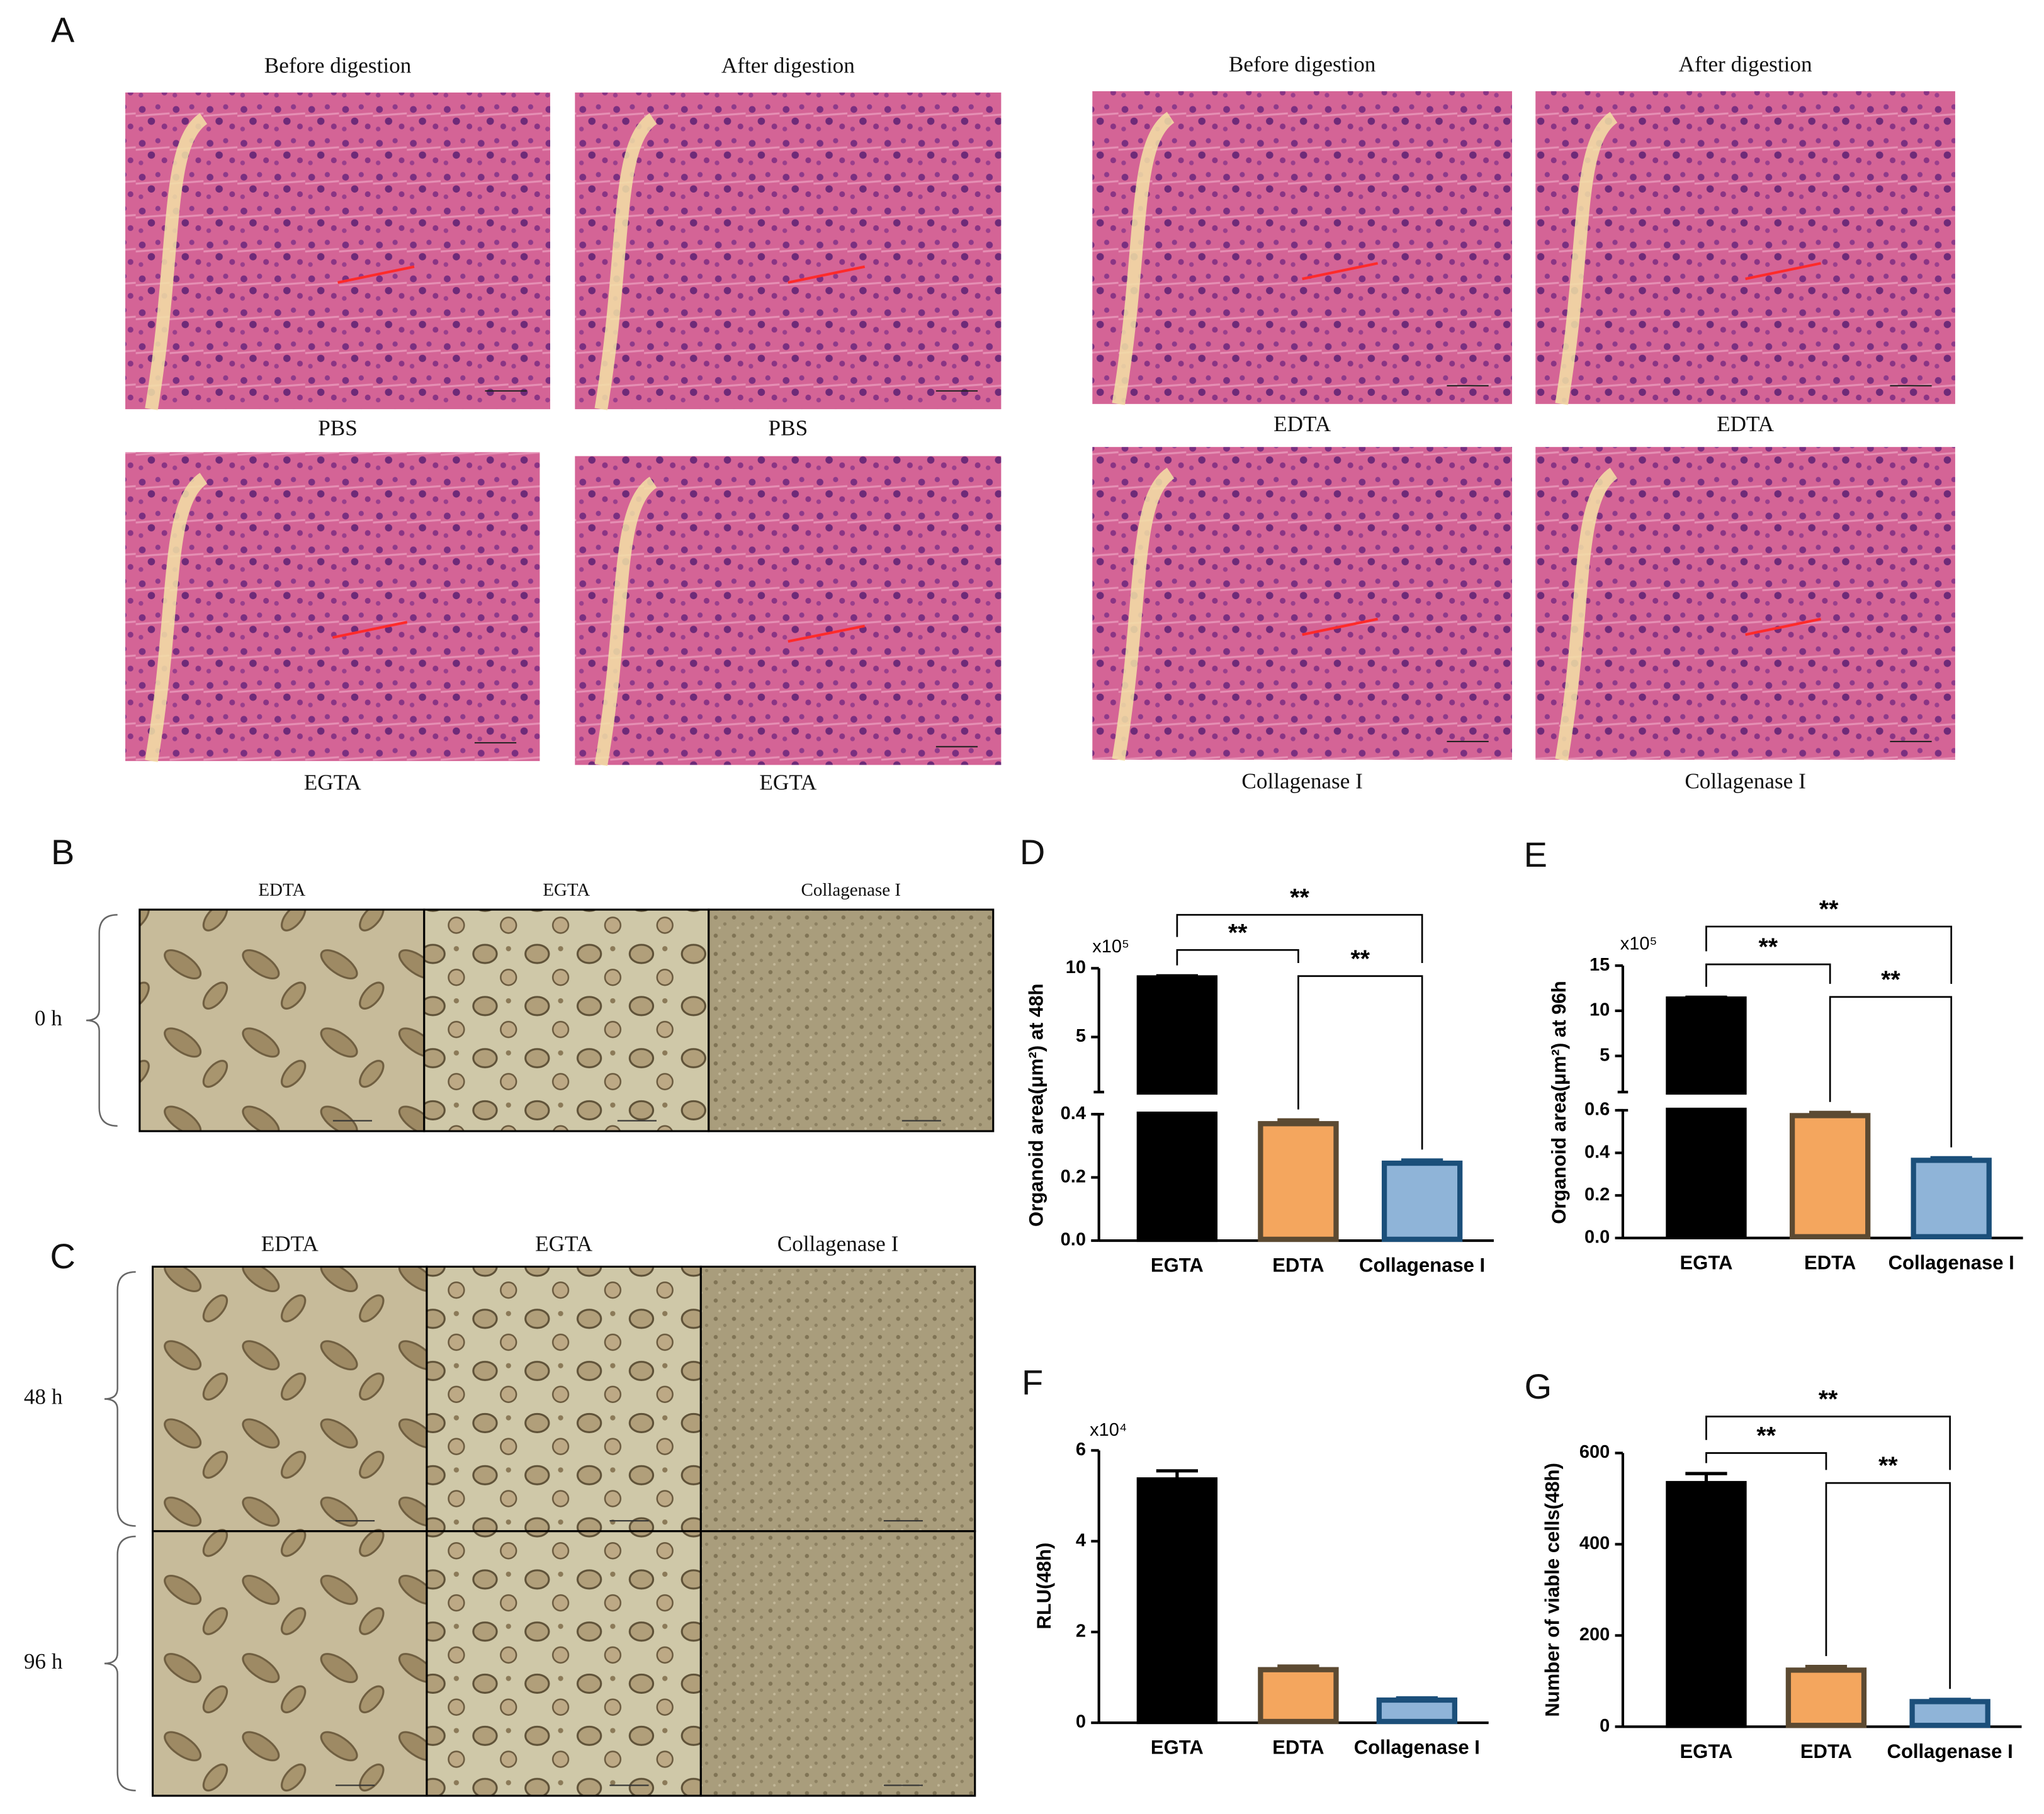 Image resolution: width=2044 pixels, height=1814 pixels. I want to click on y-tick-label: 200, so click(1594, 1635).